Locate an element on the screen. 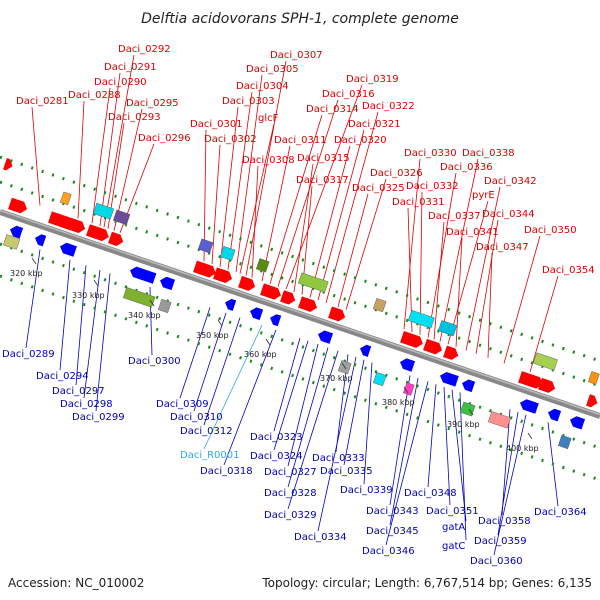 The image size is (600, 600). gene-label-daci-0317: Daci_0317 is located at coordinates (322, 180).